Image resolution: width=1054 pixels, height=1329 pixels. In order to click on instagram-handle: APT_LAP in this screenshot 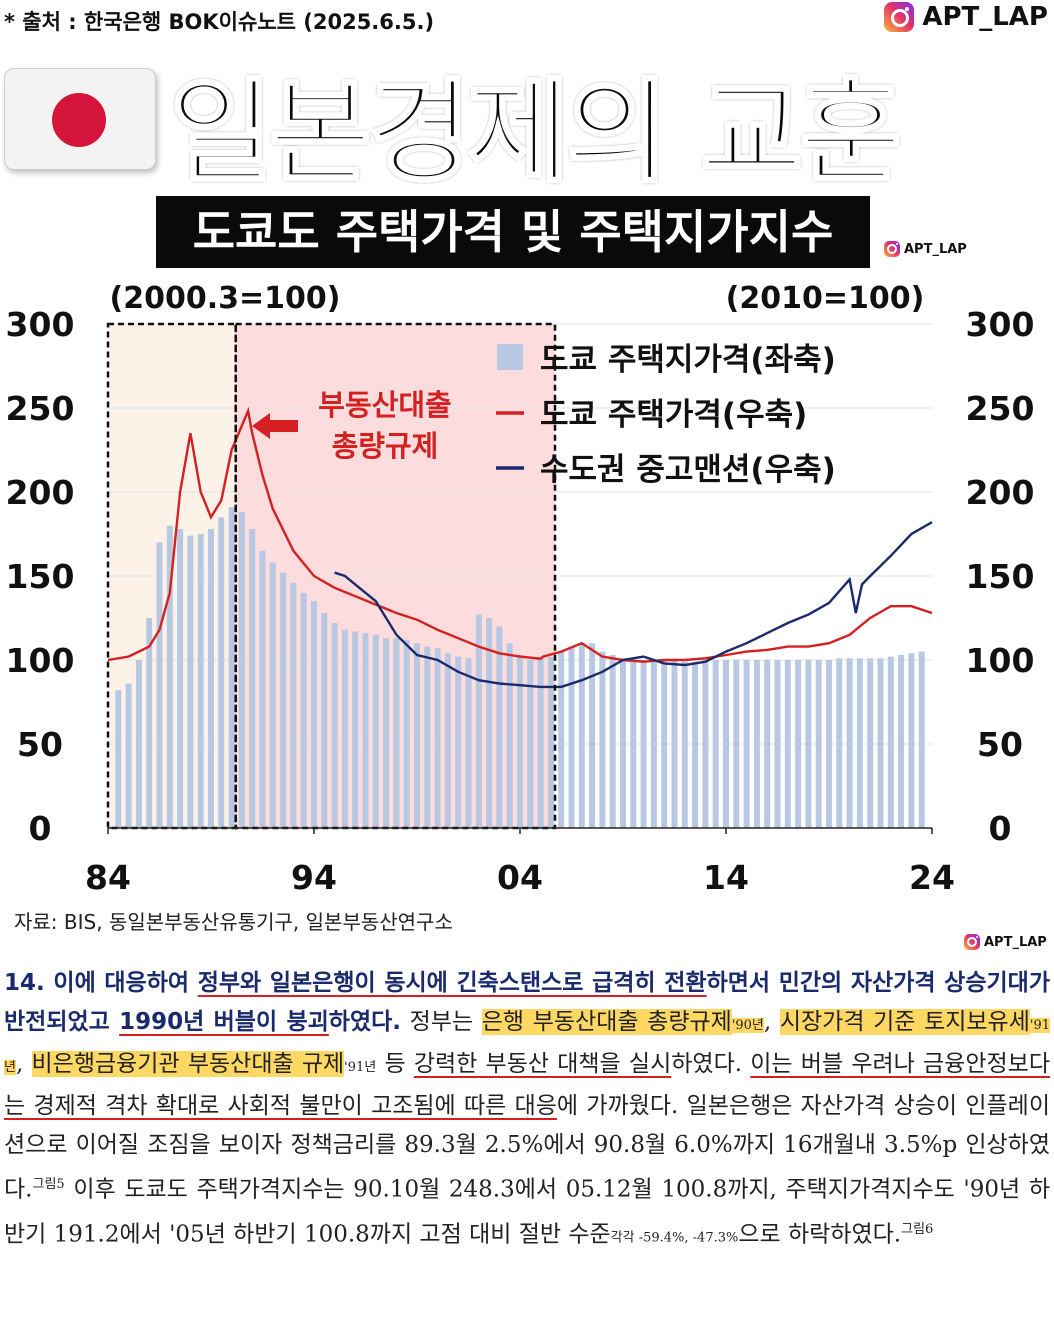, I will do `click(985, 17)`.